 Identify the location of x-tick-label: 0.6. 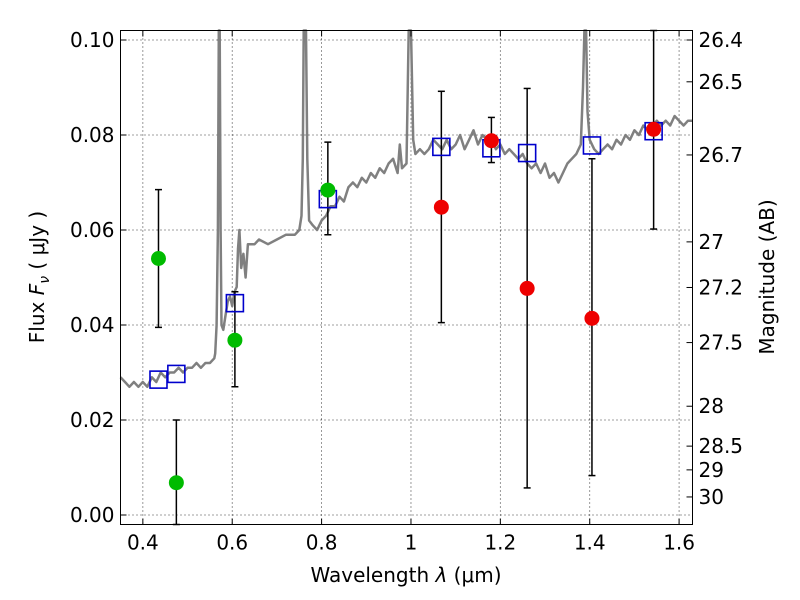
(232, 543).